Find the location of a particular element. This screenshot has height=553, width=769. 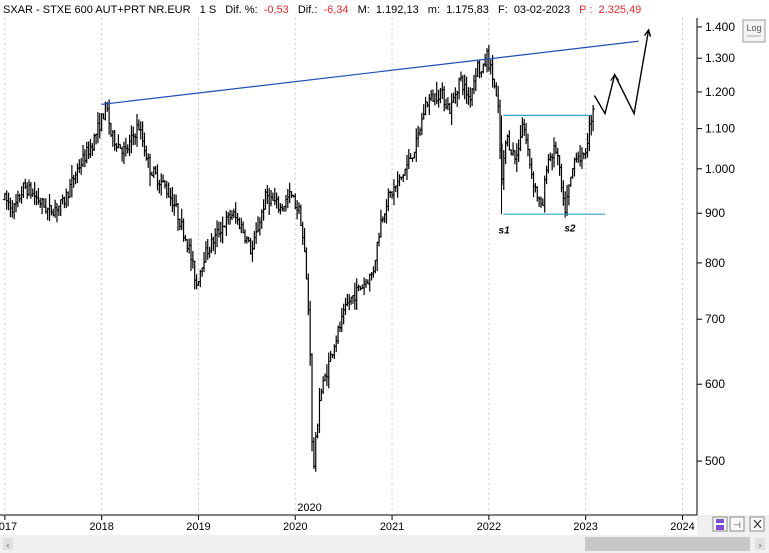

header-min: 1.175,83 is located at coordinates (467, 10).